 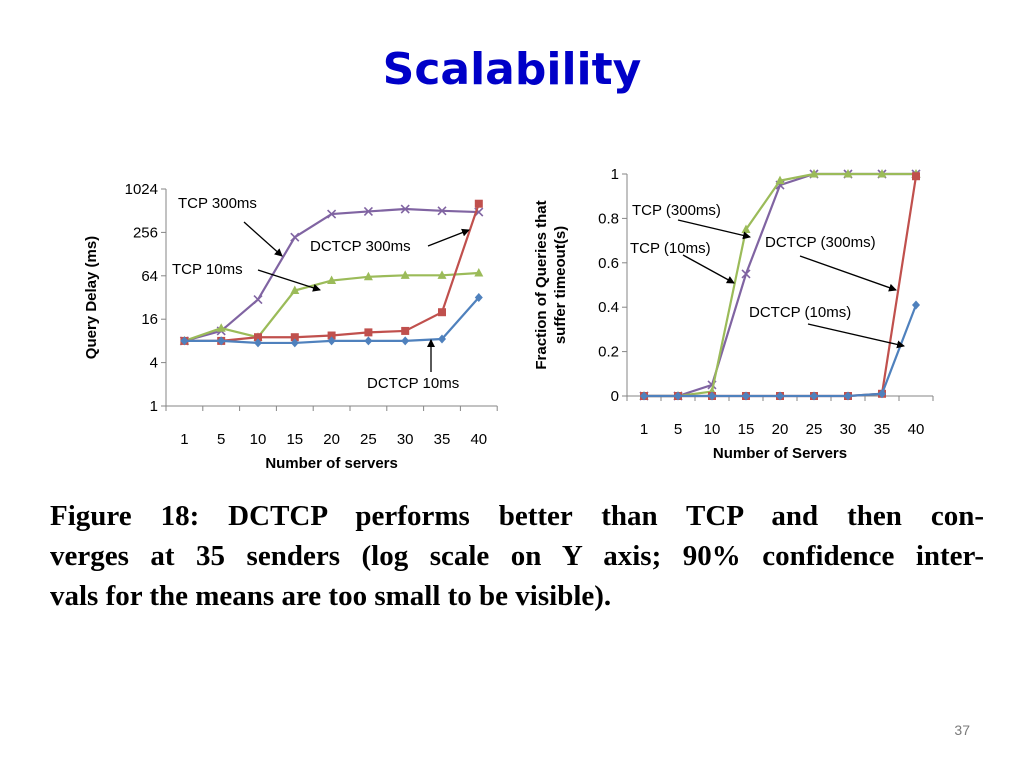 What do you see at coordinates (814, 429) in the screenshot?
I see `right-xtick-label: 25` at bounding box center [814, 429].